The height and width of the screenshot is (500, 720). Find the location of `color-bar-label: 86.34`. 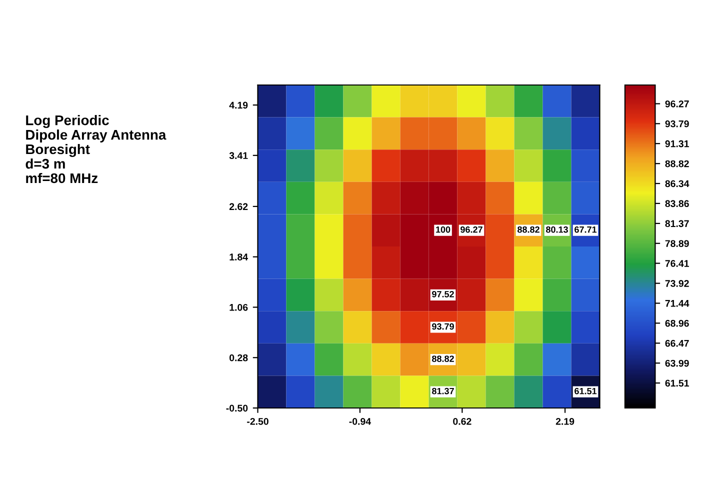

color-bar-label: 86.34 is located at coordinates (677, 184).